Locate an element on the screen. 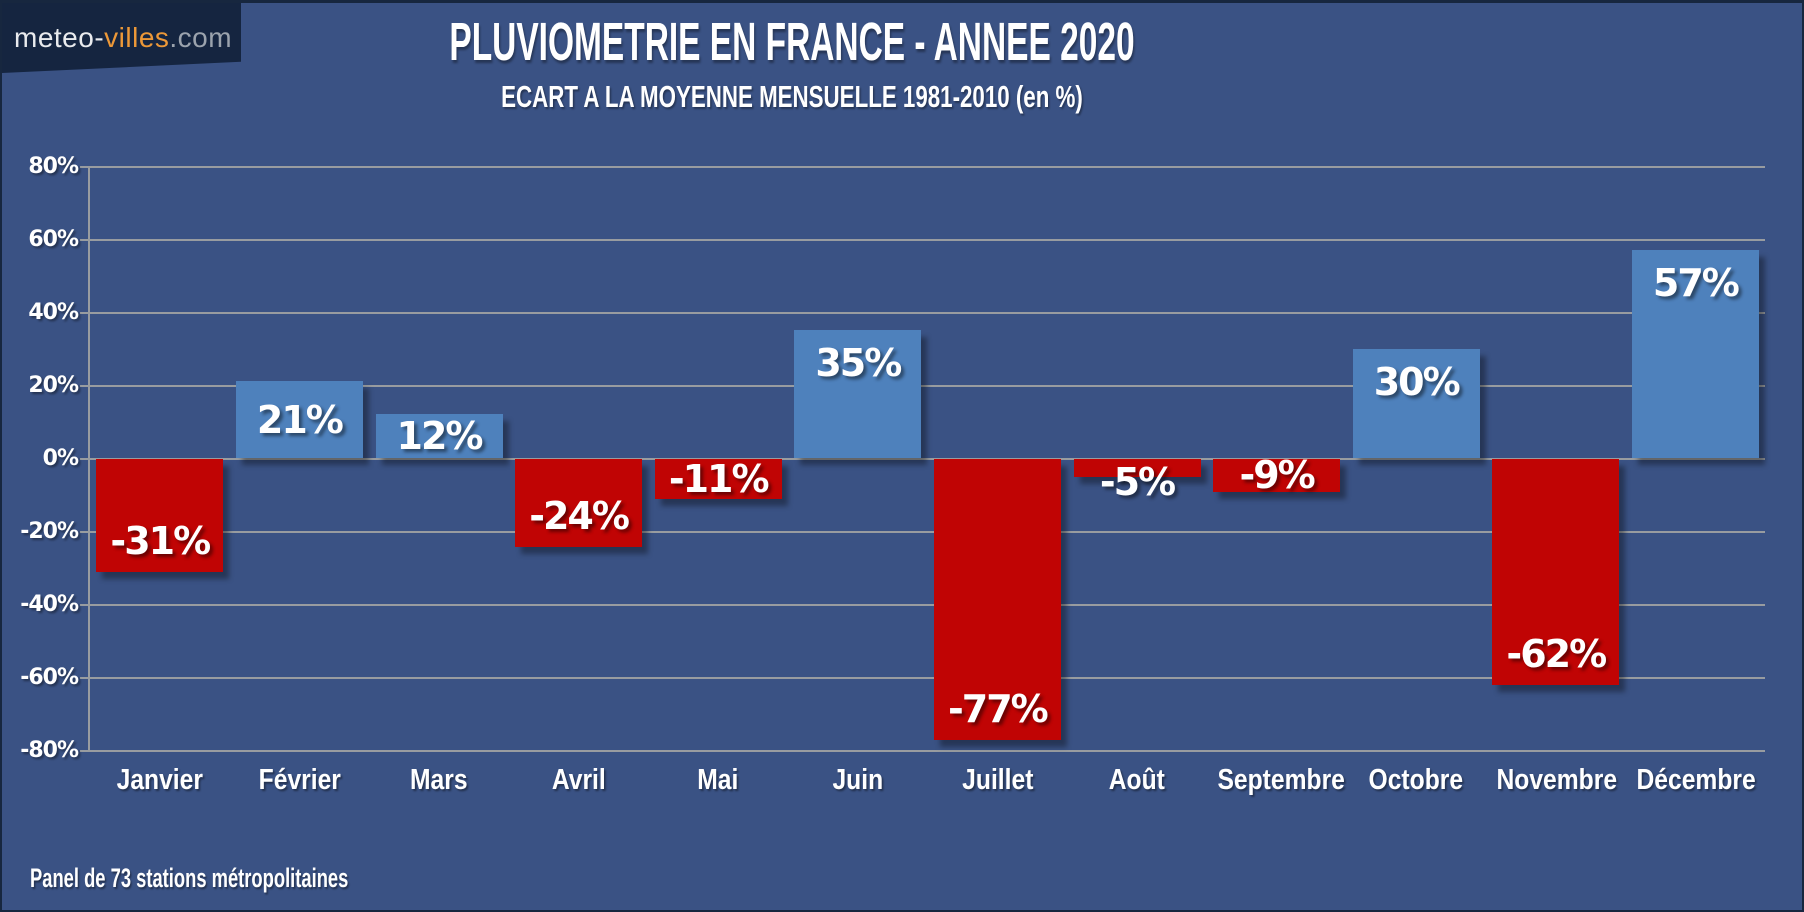  x-axis-label-janvier: Janvier is located at coordinates (159, 780).